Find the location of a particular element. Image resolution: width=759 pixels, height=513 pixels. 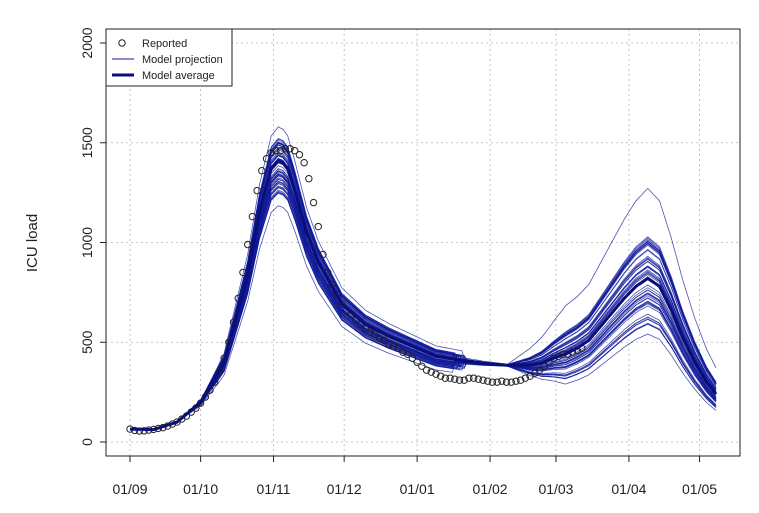

y-axis-label: ICU load is located at coordinates (32, 243).